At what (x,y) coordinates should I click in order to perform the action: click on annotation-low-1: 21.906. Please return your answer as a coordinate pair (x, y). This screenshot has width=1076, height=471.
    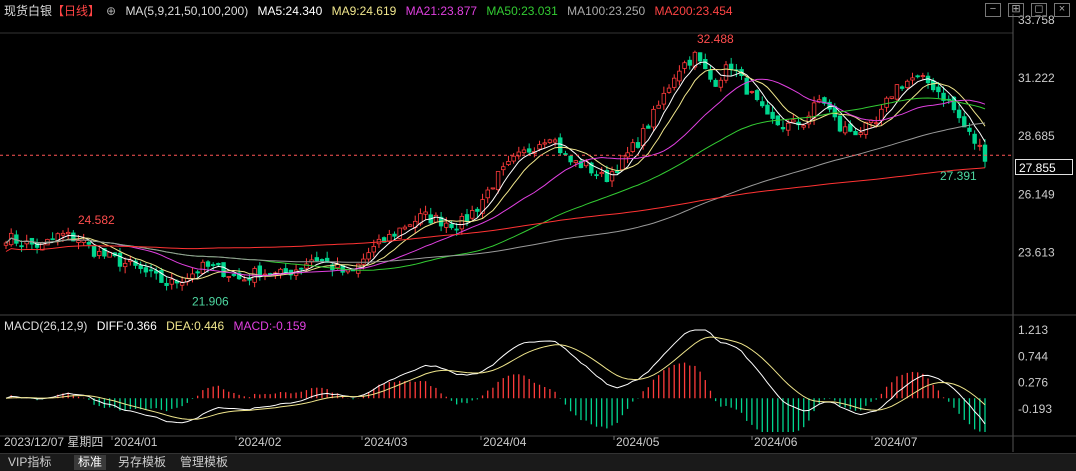
    Looking at the image, I should click on (210, 302).